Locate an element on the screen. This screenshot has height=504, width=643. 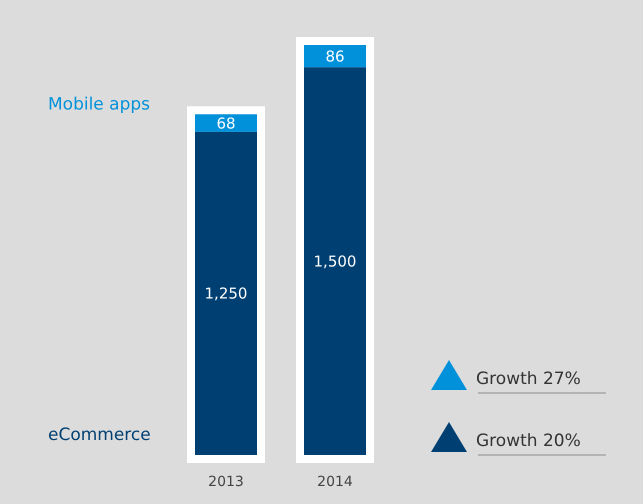
text: Growth 20% is located at coordinates (528, 441).